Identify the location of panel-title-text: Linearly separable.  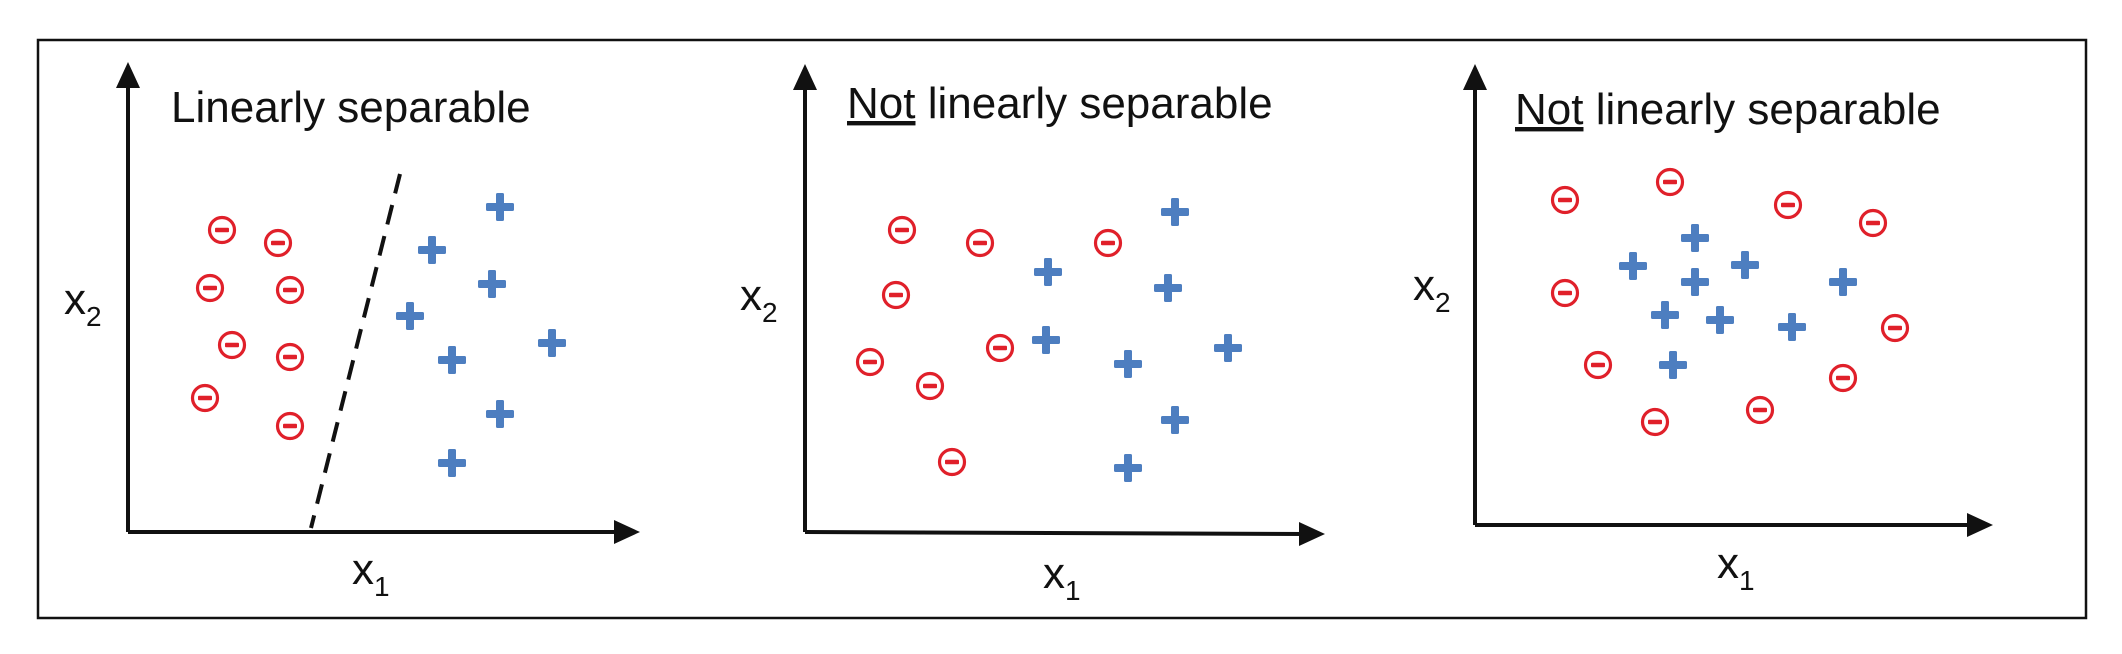
(351, 107).